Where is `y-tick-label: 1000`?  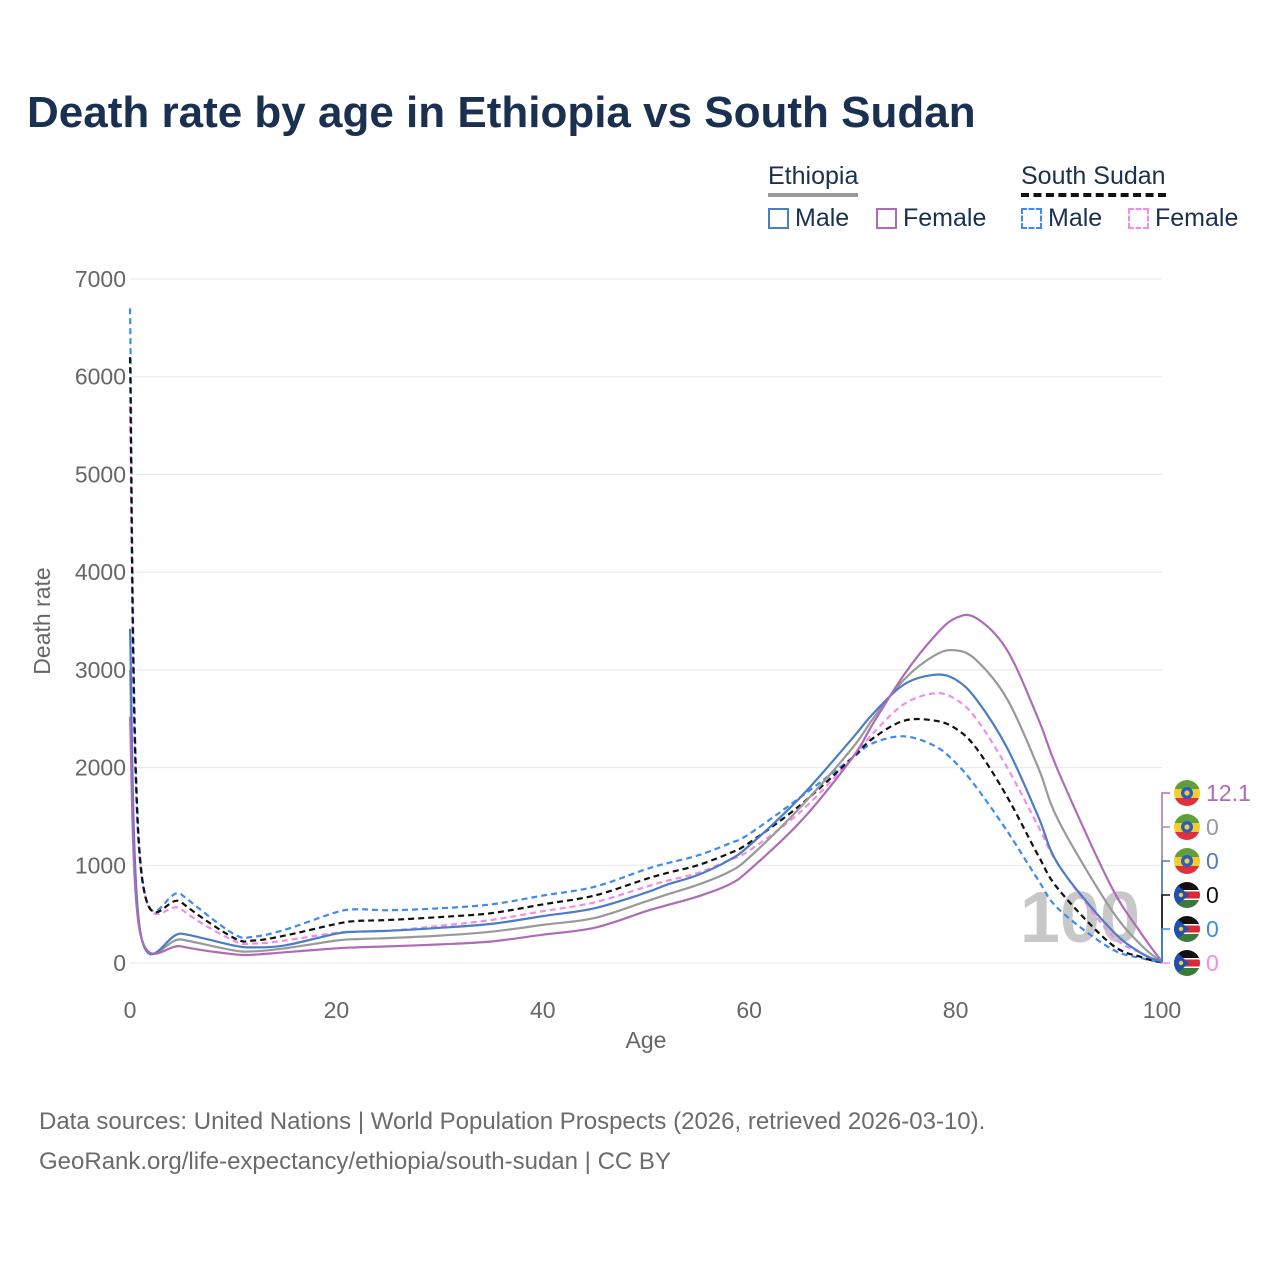
y-tick-label: 1000 is located at coordinates (100, 865).